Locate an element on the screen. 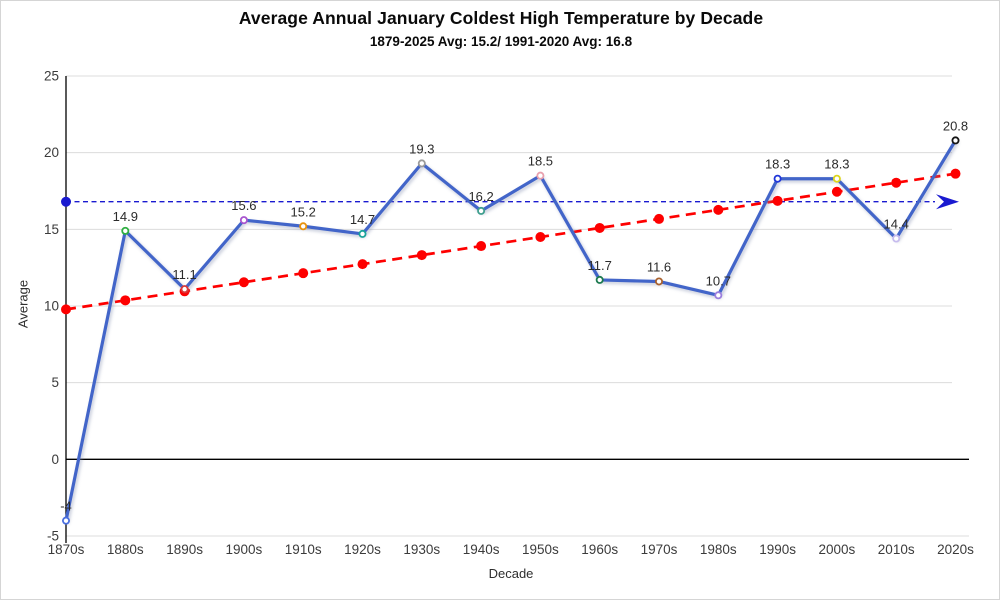  reference-line-start-dot is located at coordinates (66, 201).